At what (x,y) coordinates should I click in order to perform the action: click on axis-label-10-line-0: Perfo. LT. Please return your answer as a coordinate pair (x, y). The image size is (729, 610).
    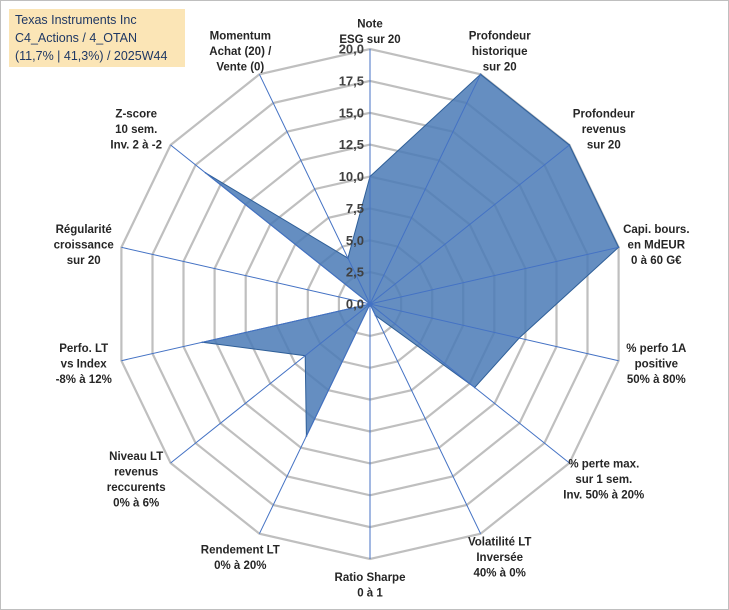
    Looking at the image, I should click on (83, 349).